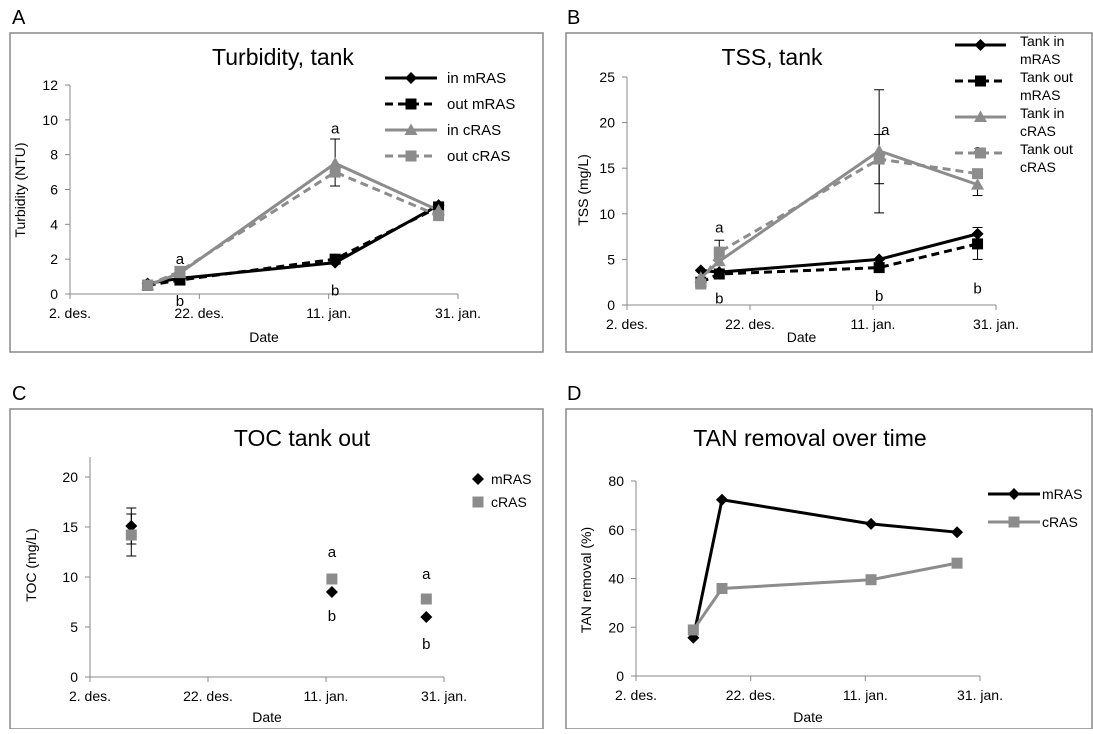 This screenshot has width=1093, height=734. Describe the element at coordinates (501, 490) in the screenshot. I see `legend: mRAS cRAS` at that location.